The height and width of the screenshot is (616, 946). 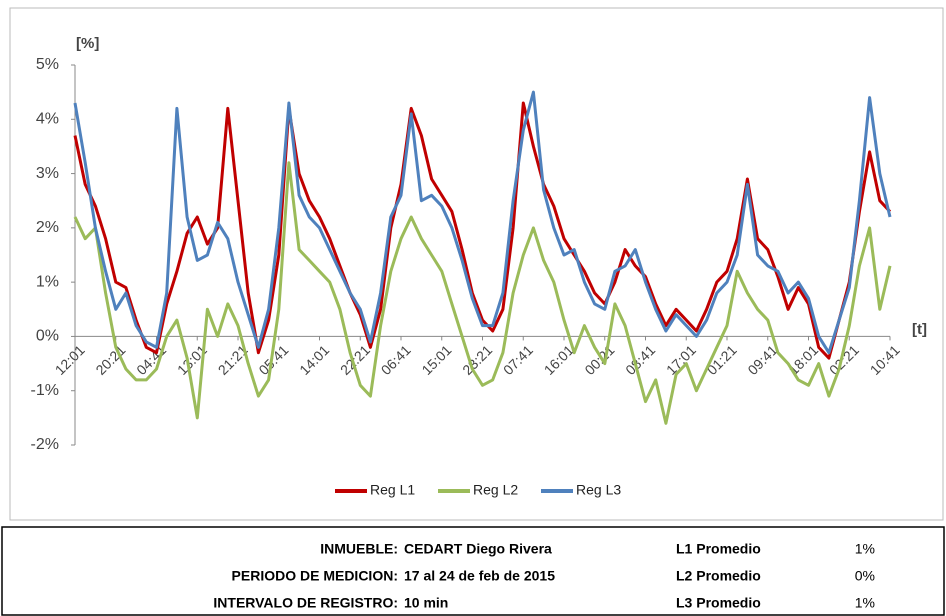 I want to click on info-value: 10 min, so click(x=426, y=603).